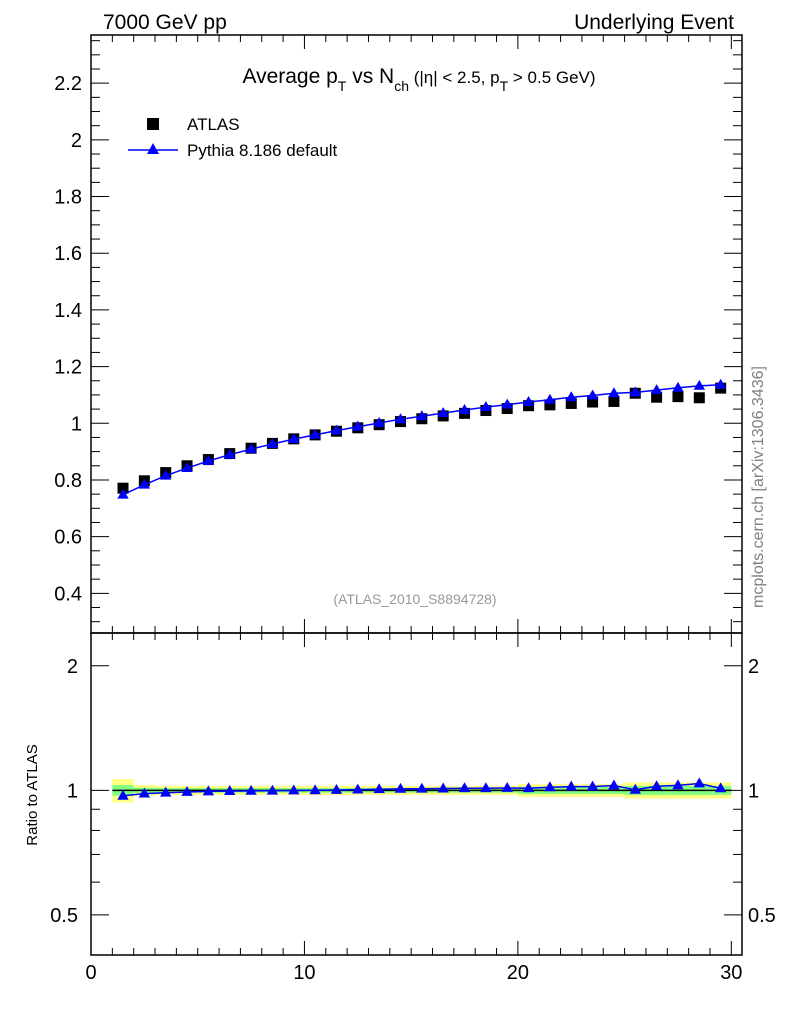 This screenshot has width=786, height=1024. Describe the element at coordinates (68, 198) in the screenshot. I see `y-tick-label: 1.8` at that location.